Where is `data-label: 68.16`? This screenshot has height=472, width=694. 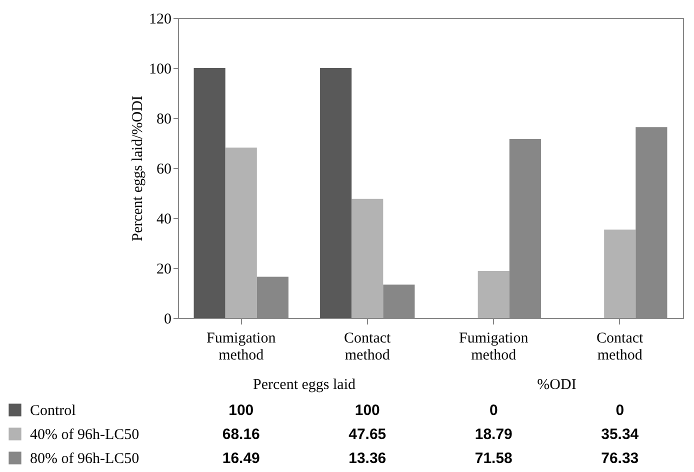
data-label: 68.16 is located at coordinates (241, 434).